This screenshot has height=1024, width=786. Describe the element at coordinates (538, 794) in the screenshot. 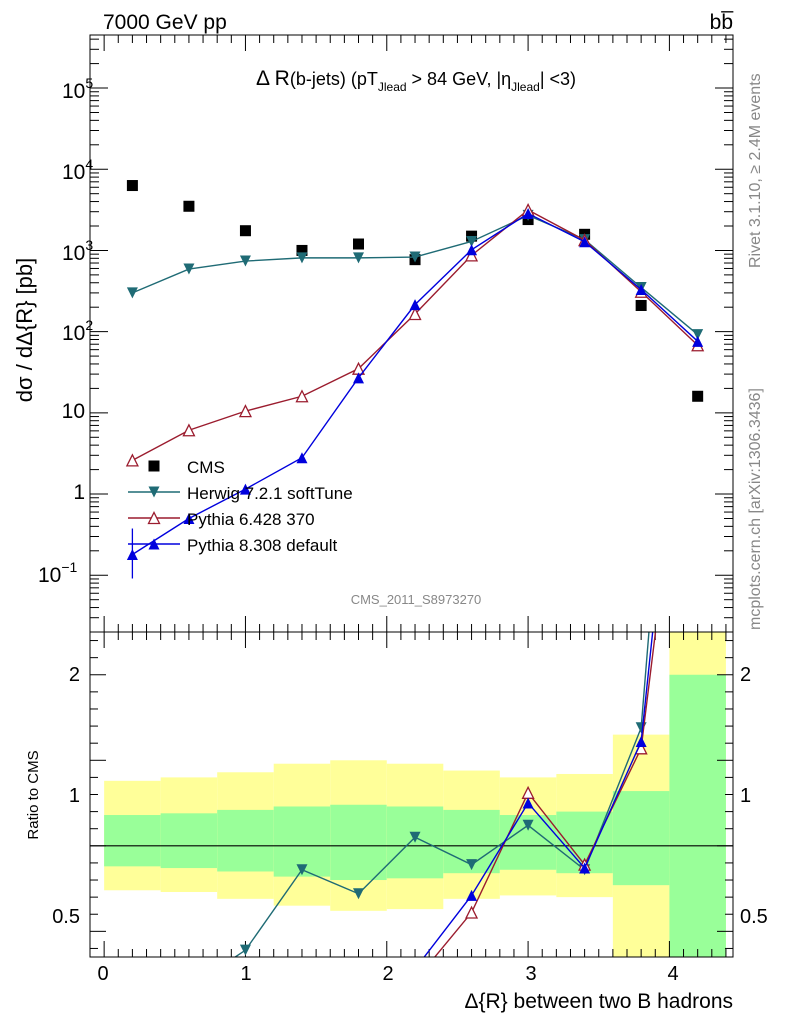

I see `ratio-line-pythia-8-308-default` at that location.